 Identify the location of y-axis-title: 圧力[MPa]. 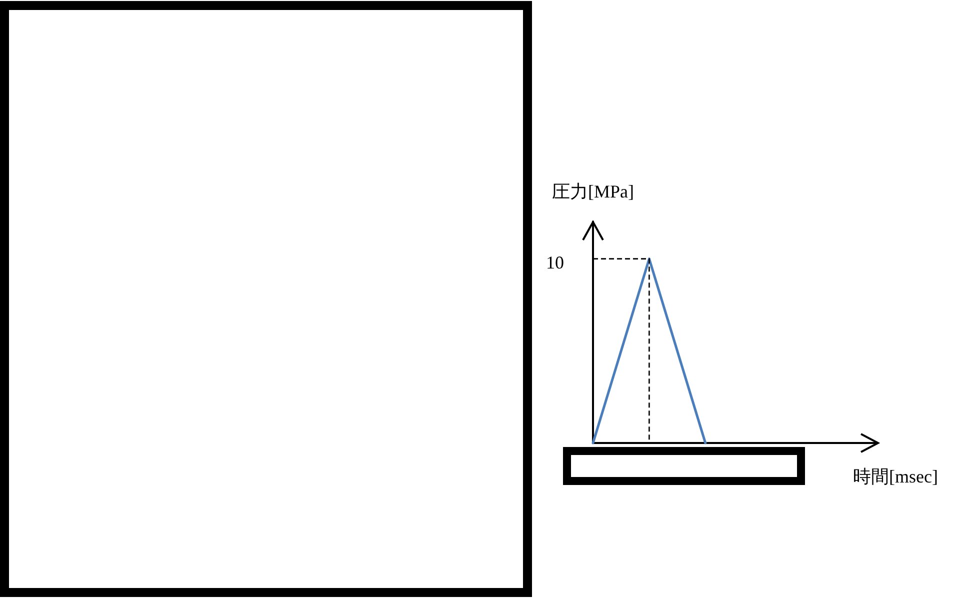
(593, 192).